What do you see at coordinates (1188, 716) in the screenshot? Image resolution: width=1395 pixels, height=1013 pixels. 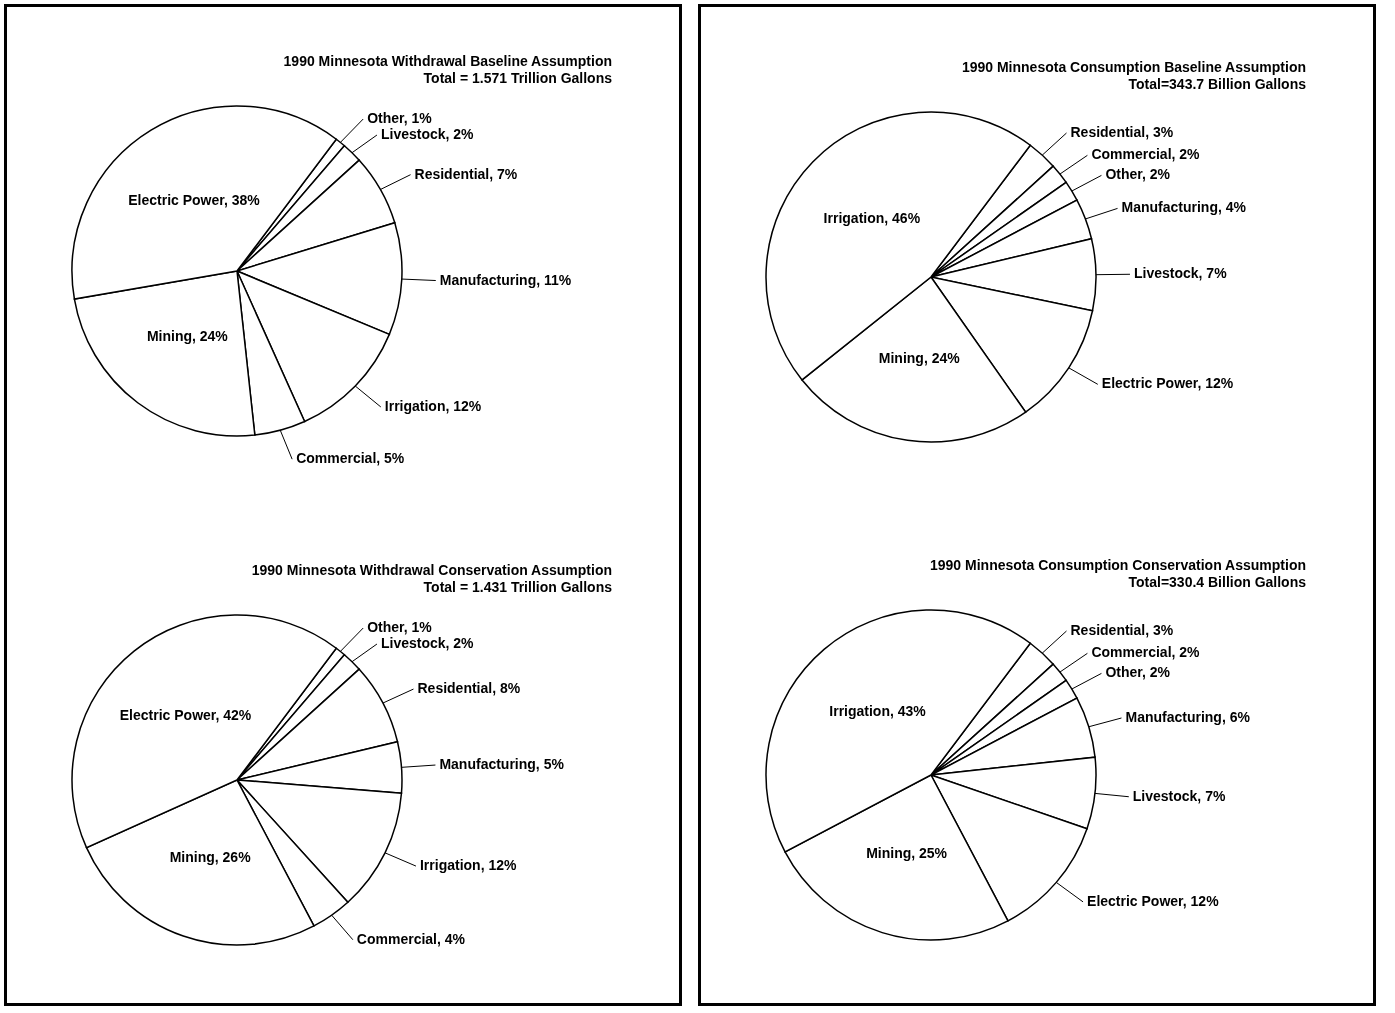 I see `slice-label: Manufacturing, 6%` at bounding box center [1188, 716].